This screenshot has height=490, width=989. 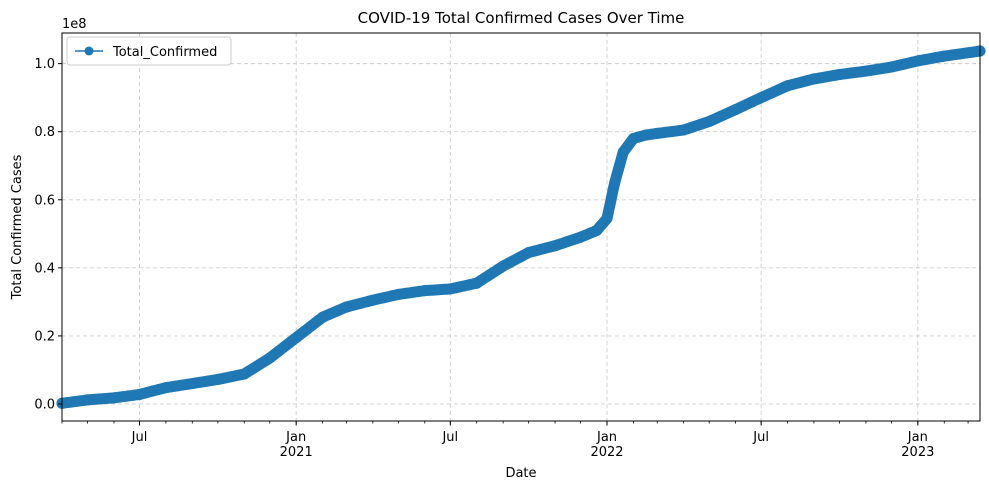 I want to click on x-tick-year-label: 2023, so click(x=917, y=452).